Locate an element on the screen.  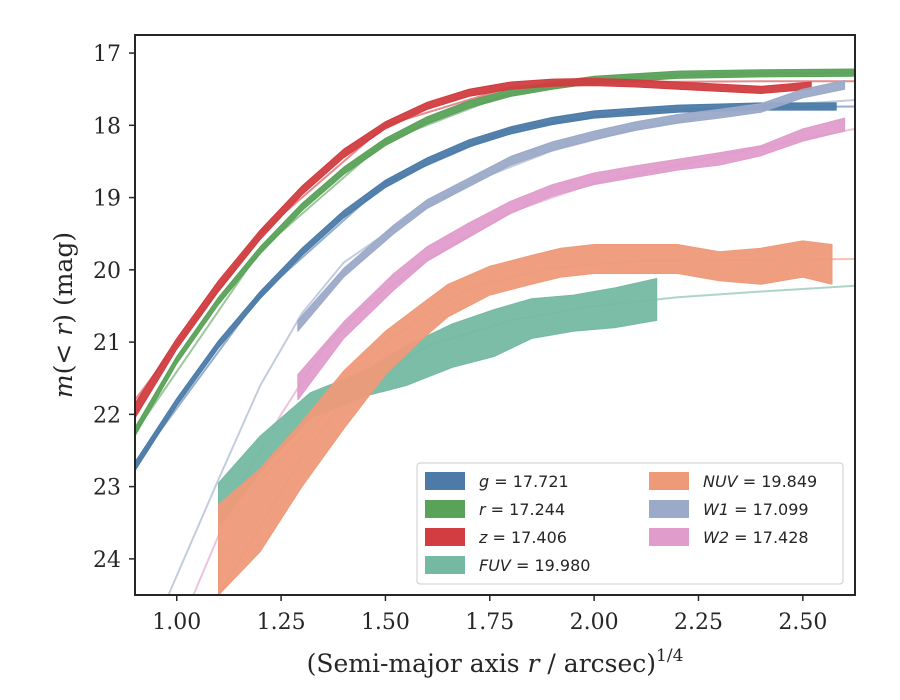
y-axis-label-post: ) (mag) is located at coordinates (63, 278).